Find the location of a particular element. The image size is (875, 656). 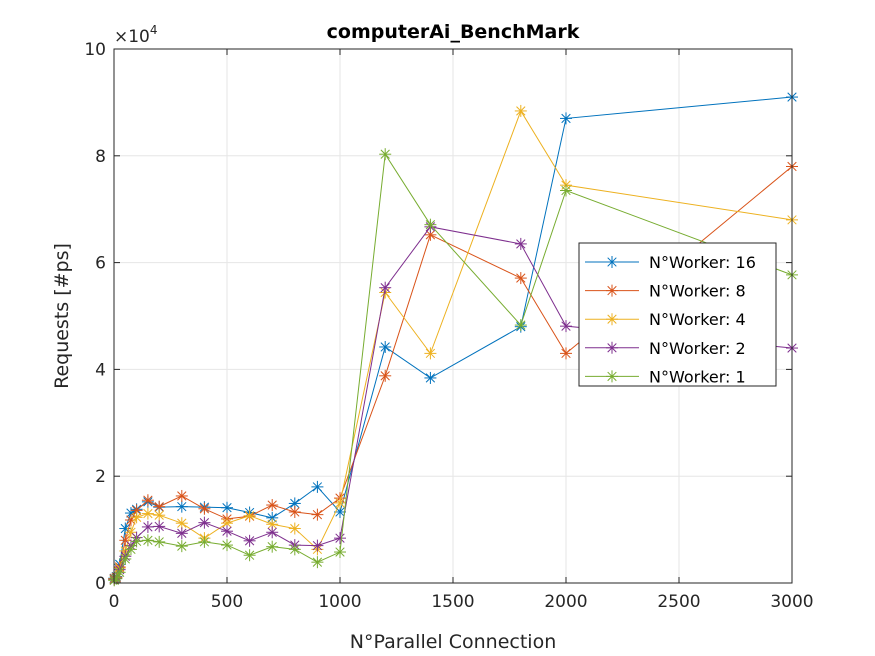

y-exponent-base: ×10 is located at coordinates (132, 37).